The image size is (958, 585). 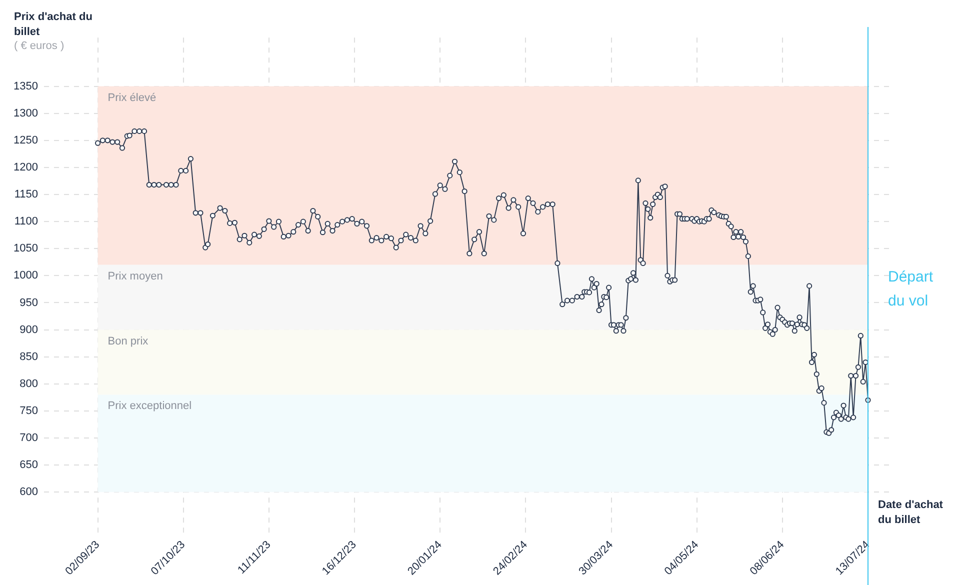 I want to click on y-tick-label: 1000, so click(x=26, y=276).